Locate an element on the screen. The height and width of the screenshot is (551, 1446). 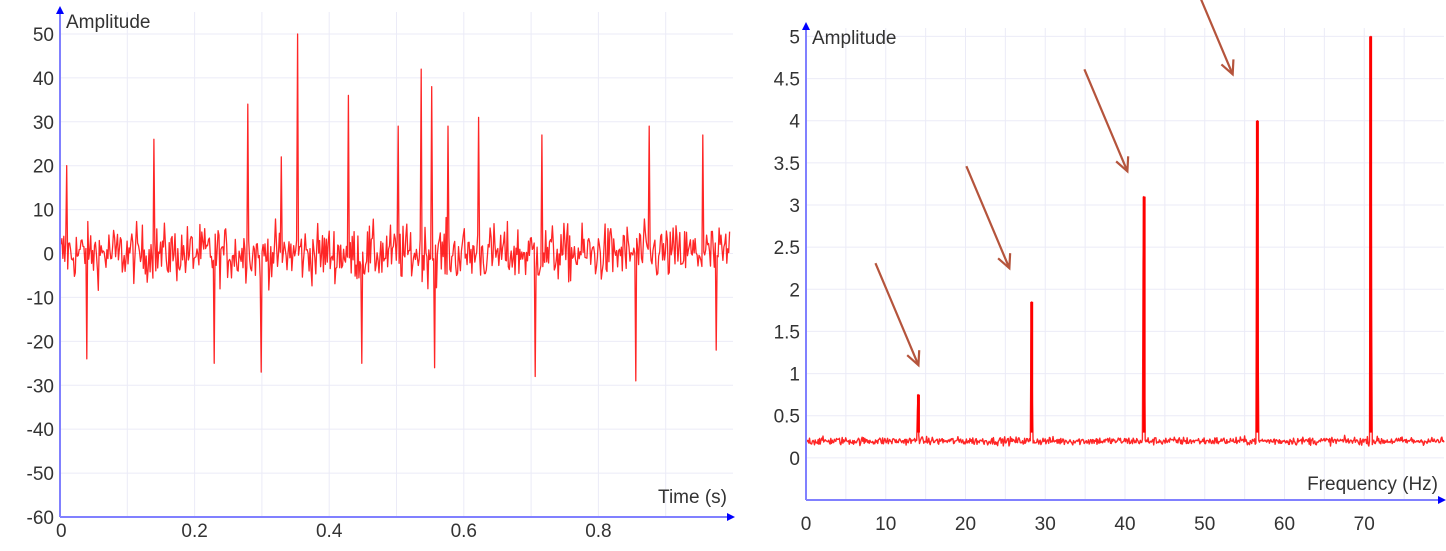
y-tick-label: 1 is located at coordinates (794, 375).